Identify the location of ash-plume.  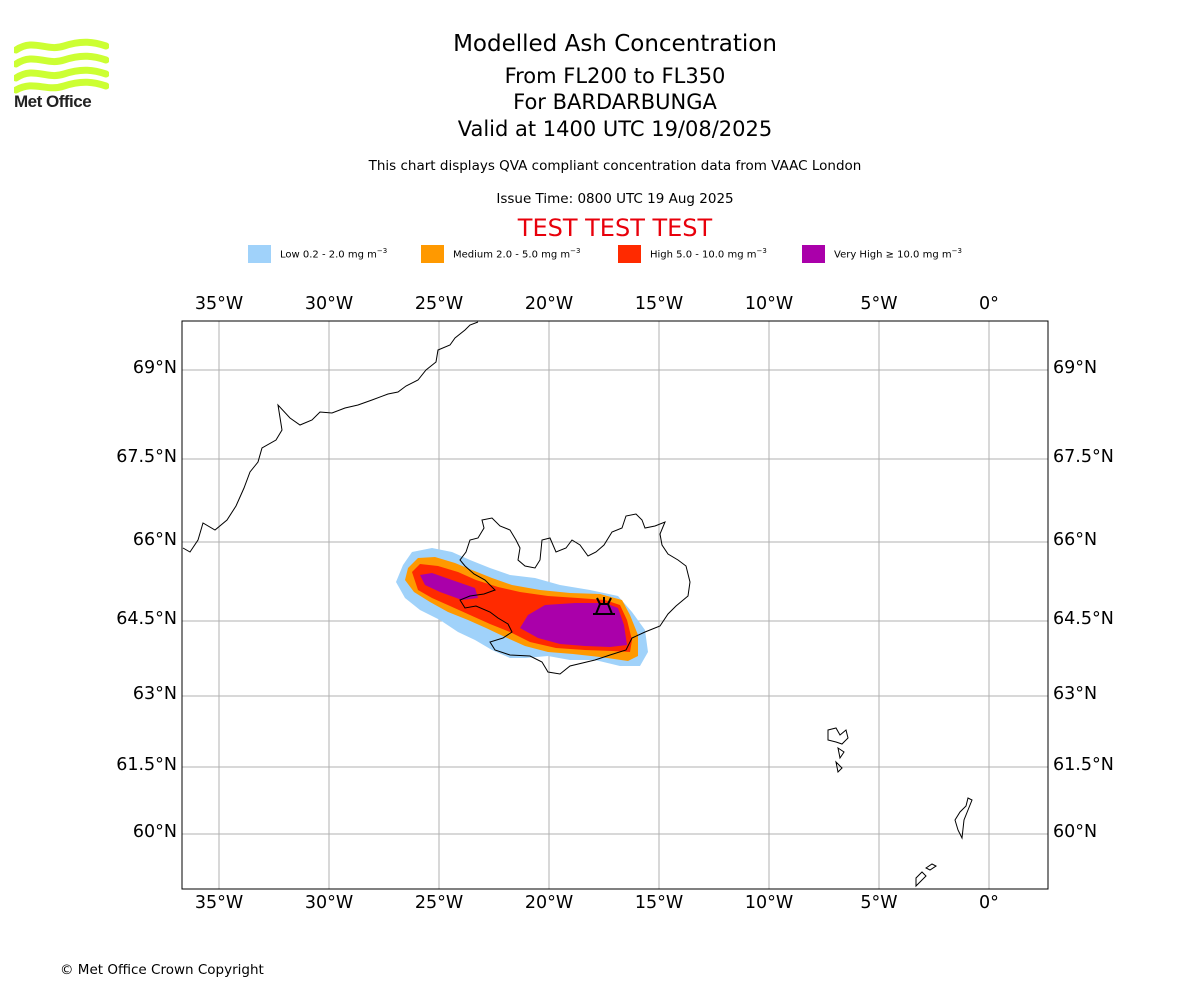
(522, 607).